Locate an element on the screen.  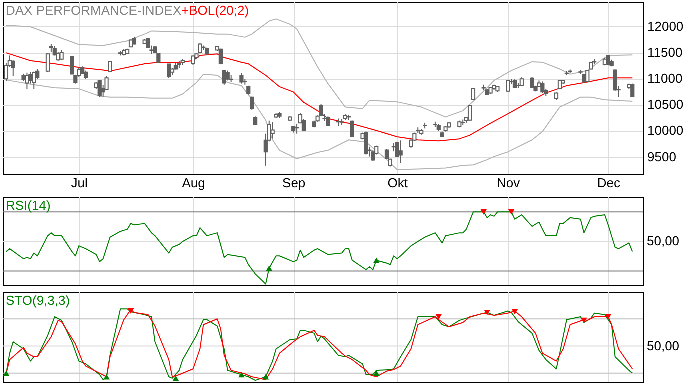
x-tick-label: Aug is located at coordinates (194, 183).